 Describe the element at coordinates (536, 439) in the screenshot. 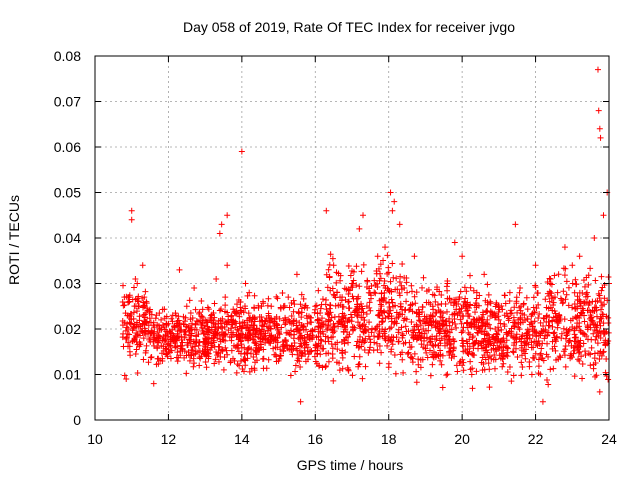

I see `x-tick-label: 22` at that location.